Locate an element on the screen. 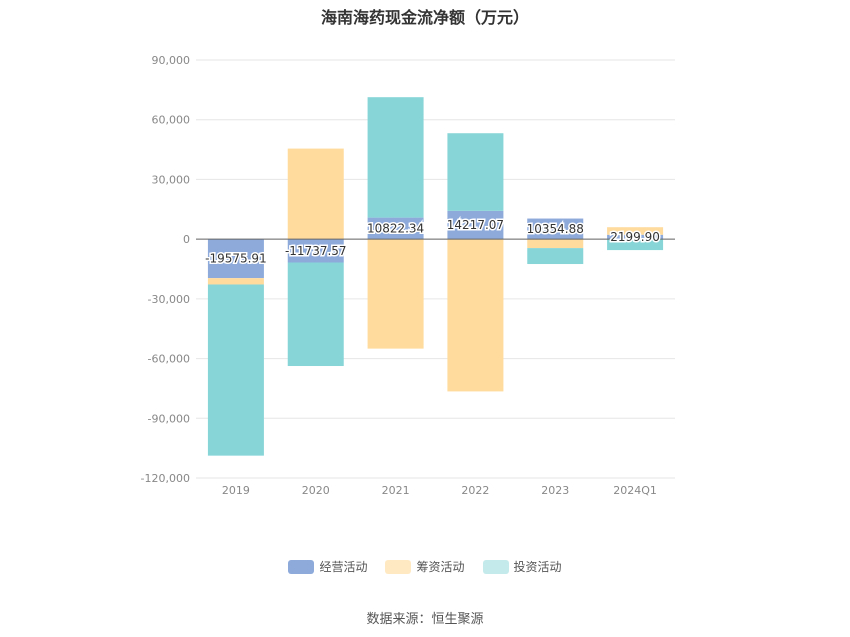 Image resolution: width=850 pixels, height=637 pixels. legend-swatch-financing is located at coordinates (398, 566).